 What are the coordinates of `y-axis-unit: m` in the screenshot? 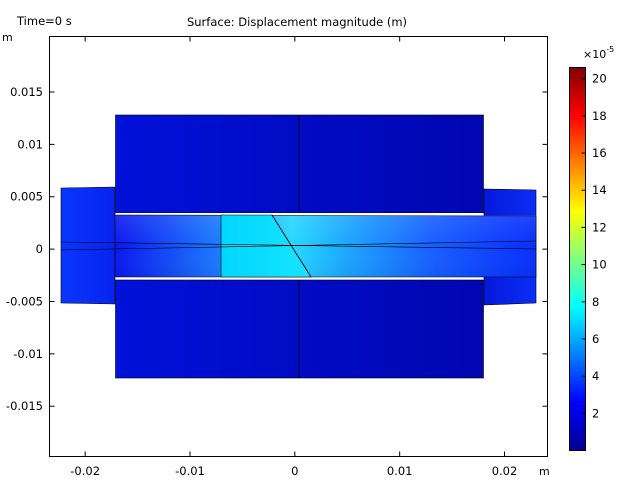 It's located at (7, 37).